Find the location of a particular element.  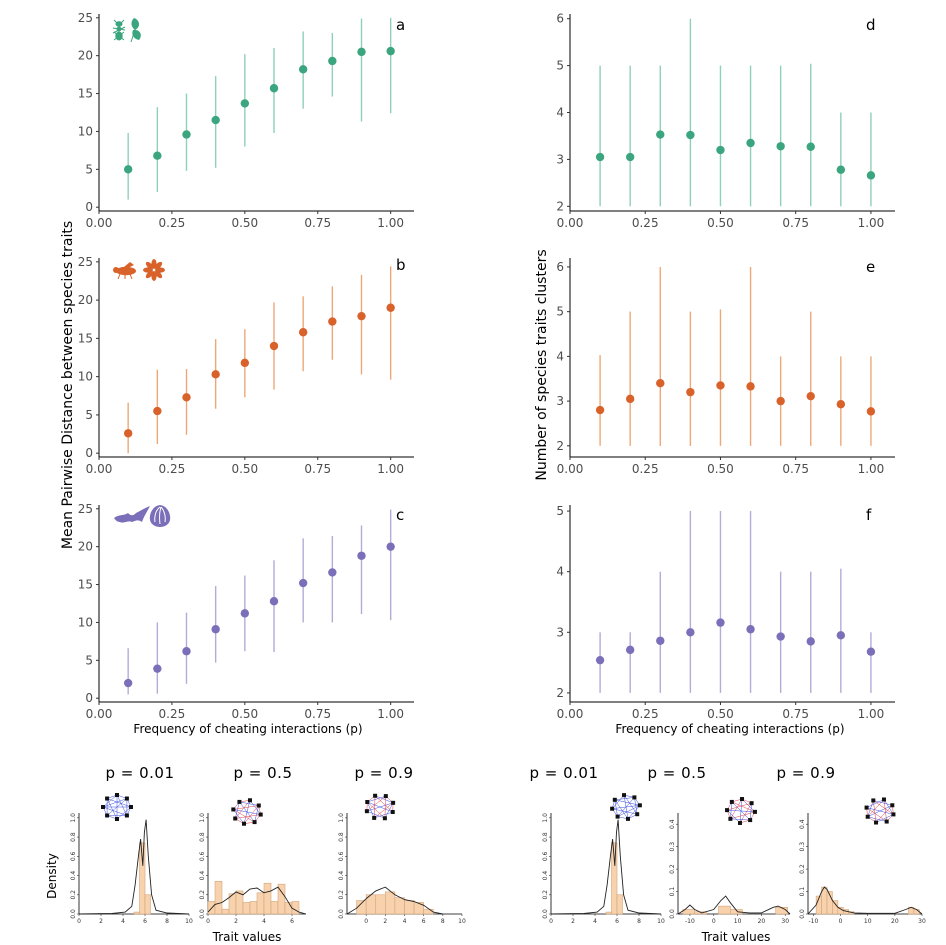

histogram-title: p = 0.5 is located at coordinates (677, 773).